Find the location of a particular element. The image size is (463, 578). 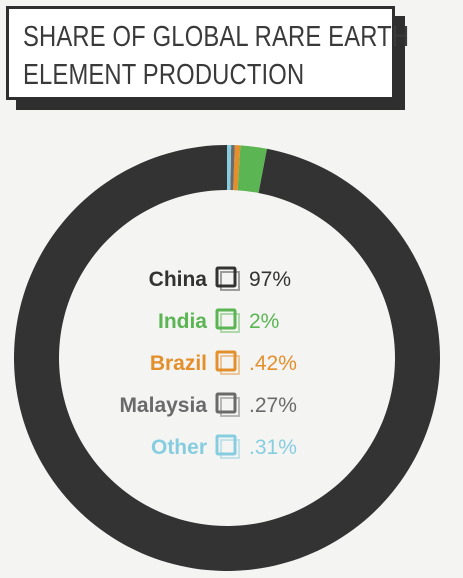

legend-label-malaysia: Malaysia is located at coordinates (163, 405).